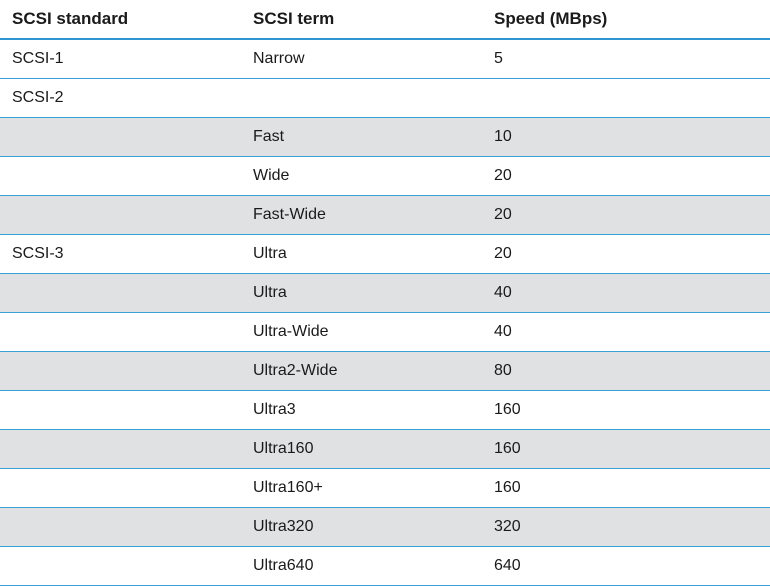  What do you see at coordinates (385, 566) in the screenshot?
I see `table-row: Ultra640 640` at bounding box center [385, 566].